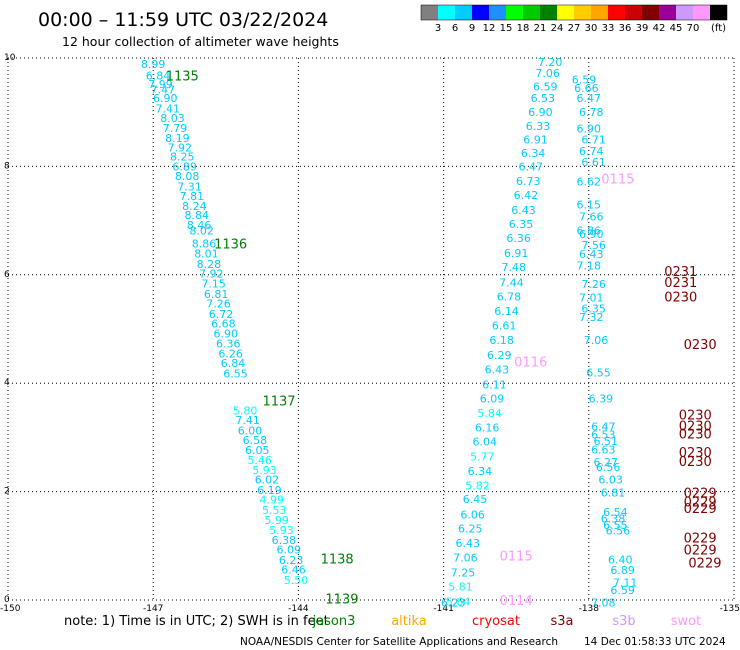 The image size is (740, 650). What do you see at coordinates (494, 384) in the screenshot?
I see `wave-height-cryosat: 6.11` at bounding box center [494, 384].